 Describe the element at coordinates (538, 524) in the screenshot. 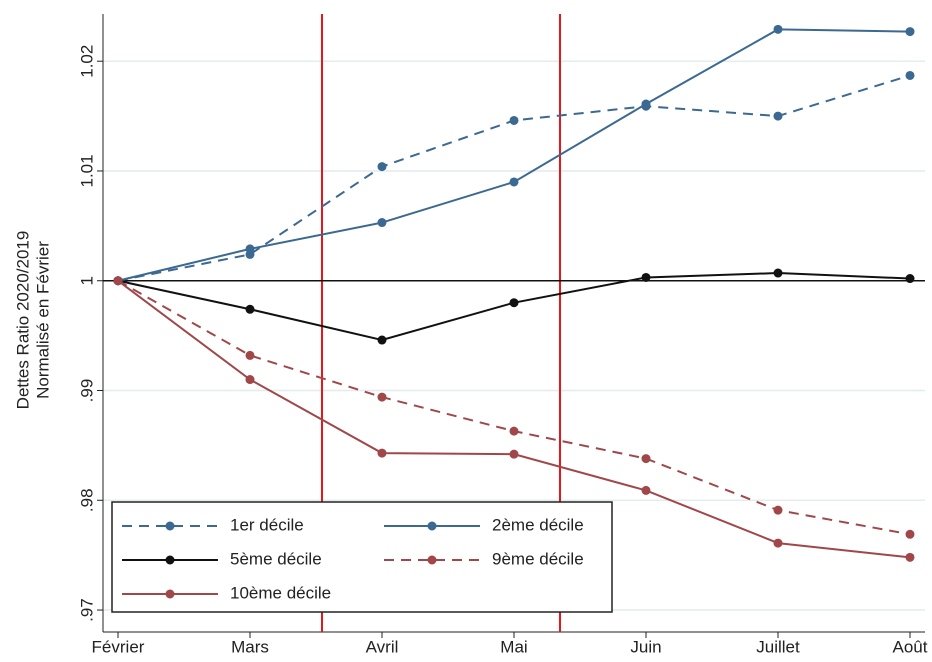

I see `legend-label: 2ème décile` at that location.